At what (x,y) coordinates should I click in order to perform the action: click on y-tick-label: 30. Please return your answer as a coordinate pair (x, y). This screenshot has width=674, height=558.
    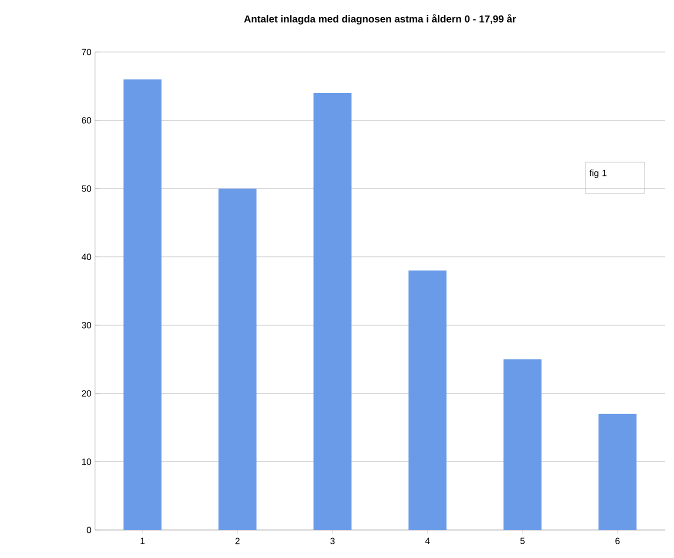
    Looking at the image, I should click on (87, 325).